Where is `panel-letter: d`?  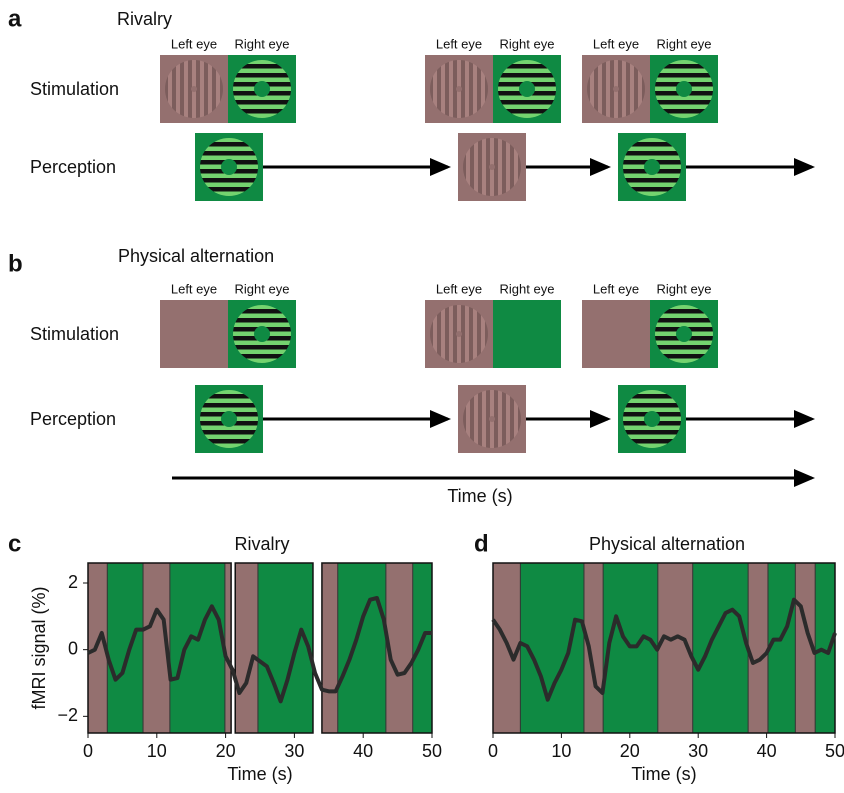 panel-letter: d is located at coordinates (481, 543).